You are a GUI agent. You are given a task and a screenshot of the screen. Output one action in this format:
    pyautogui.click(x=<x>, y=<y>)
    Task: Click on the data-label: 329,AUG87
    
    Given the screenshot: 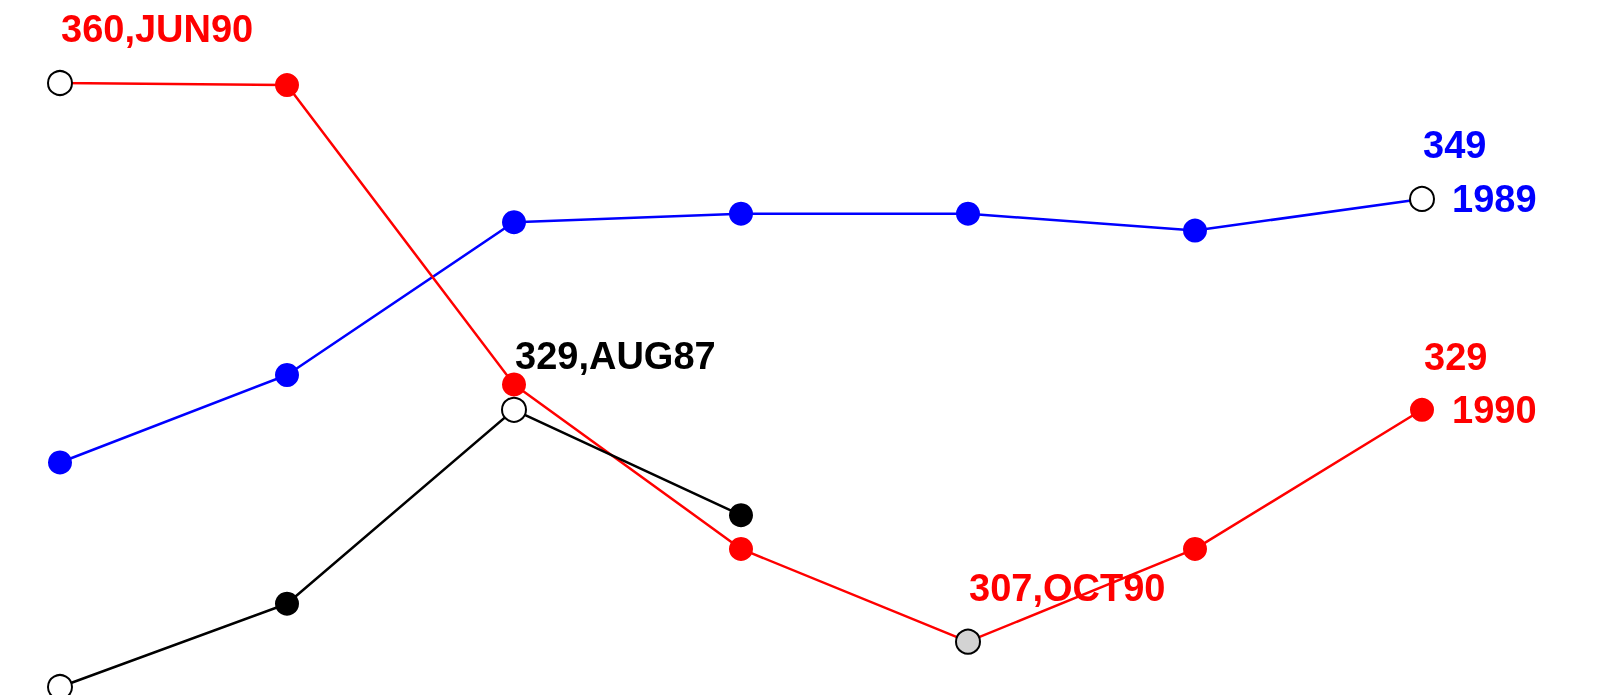 What is the action you would take?
    pyautogui.click(x=615, y=355)
    